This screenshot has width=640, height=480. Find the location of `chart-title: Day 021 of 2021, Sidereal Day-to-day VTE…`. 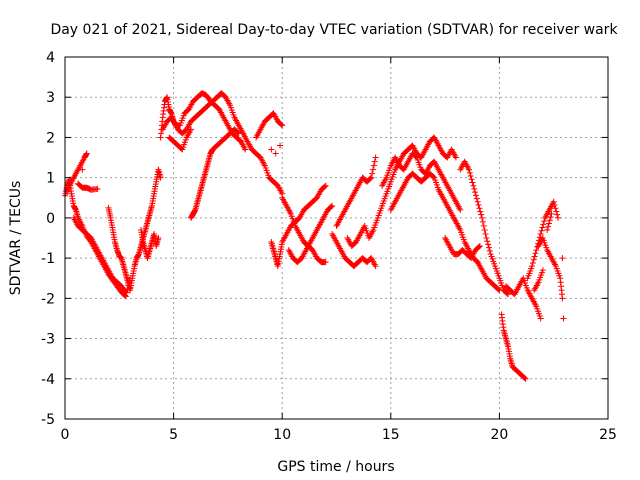

chart-title: Day 021 of 2021, Sidereal Day-to-day VTE… is located at coordinates (334, 30).